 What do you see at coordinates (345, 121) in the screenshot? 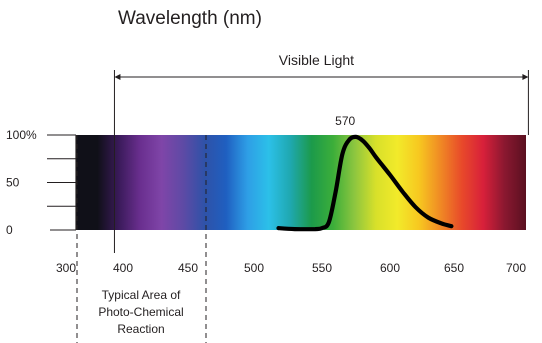
I see `peak-label: 570` at bounding box center [345, 121].